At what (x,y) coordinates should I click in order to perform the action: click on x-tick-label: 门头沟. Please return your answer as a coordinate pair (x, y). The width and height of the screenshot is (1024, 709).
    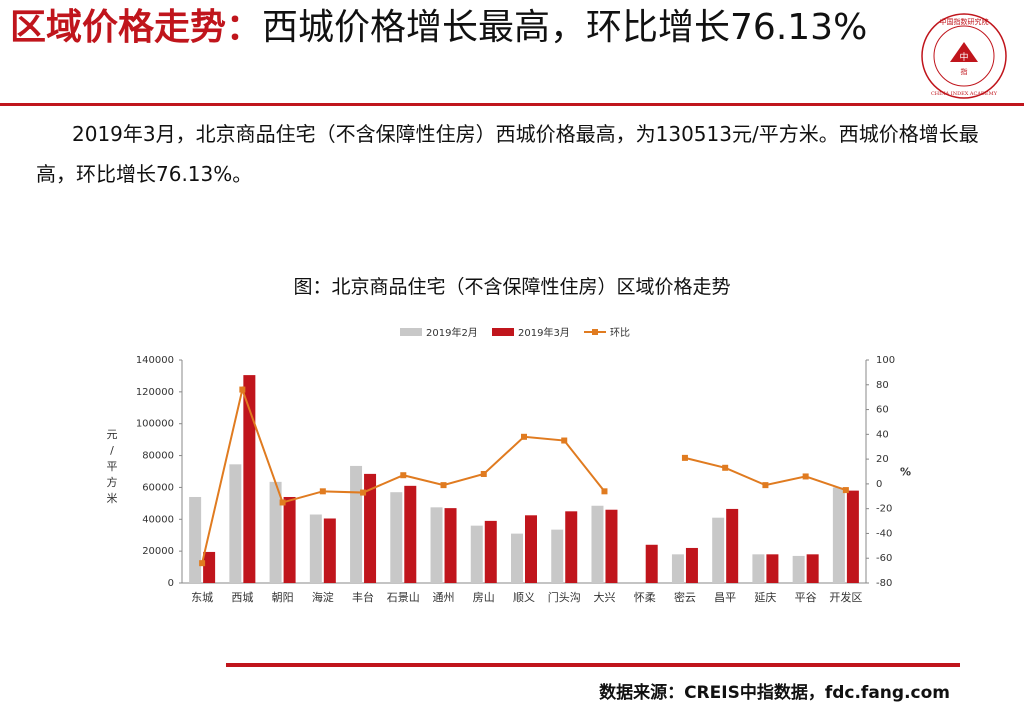
    Looking at the image, I should click on (564, 597).